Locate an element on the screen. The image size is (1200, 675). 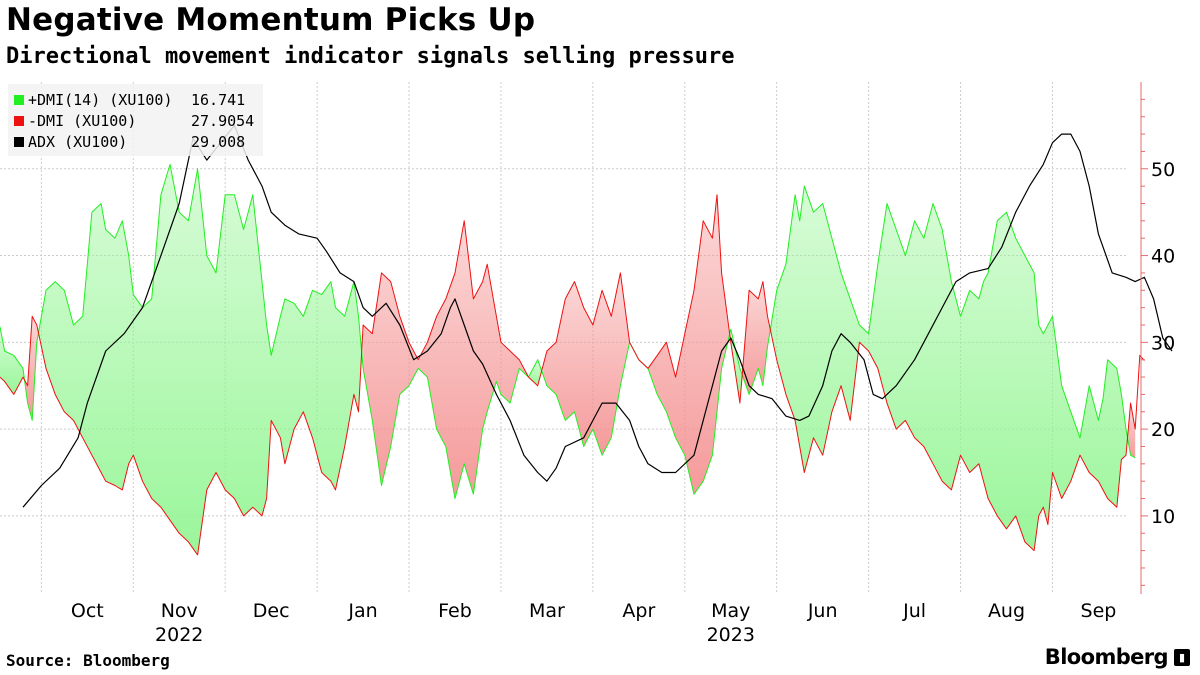
legend-item-minus-dmi: -DMI (XU100) 27.9054 is located at coordinates (134, 121).